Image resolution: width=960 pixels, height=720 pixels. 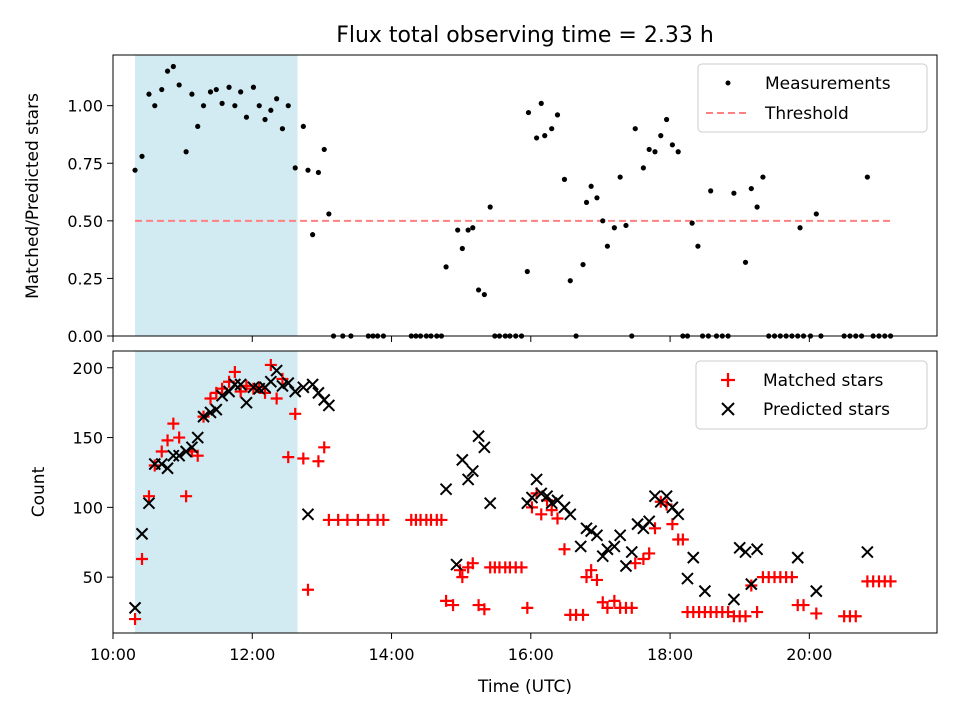 What do you see at coordinates (85, 106) in the screenshot?
I see `y-tick-label: 1.00` at bounding box center [85, 106].